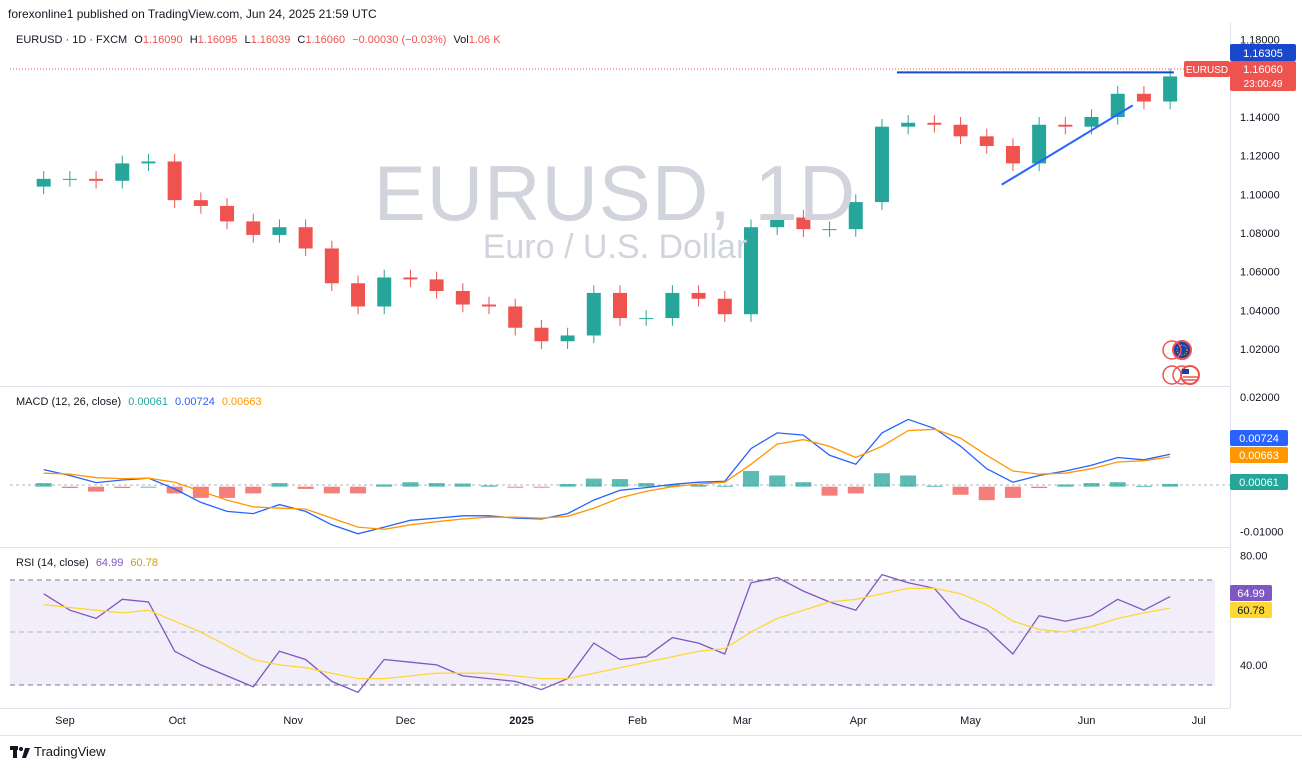 Image resolution: width=1302 pixels, height=768 pixels. Describe the element at coordinates (1177, 350) in the screenshot. I see `eu-flag-icon` at that location.